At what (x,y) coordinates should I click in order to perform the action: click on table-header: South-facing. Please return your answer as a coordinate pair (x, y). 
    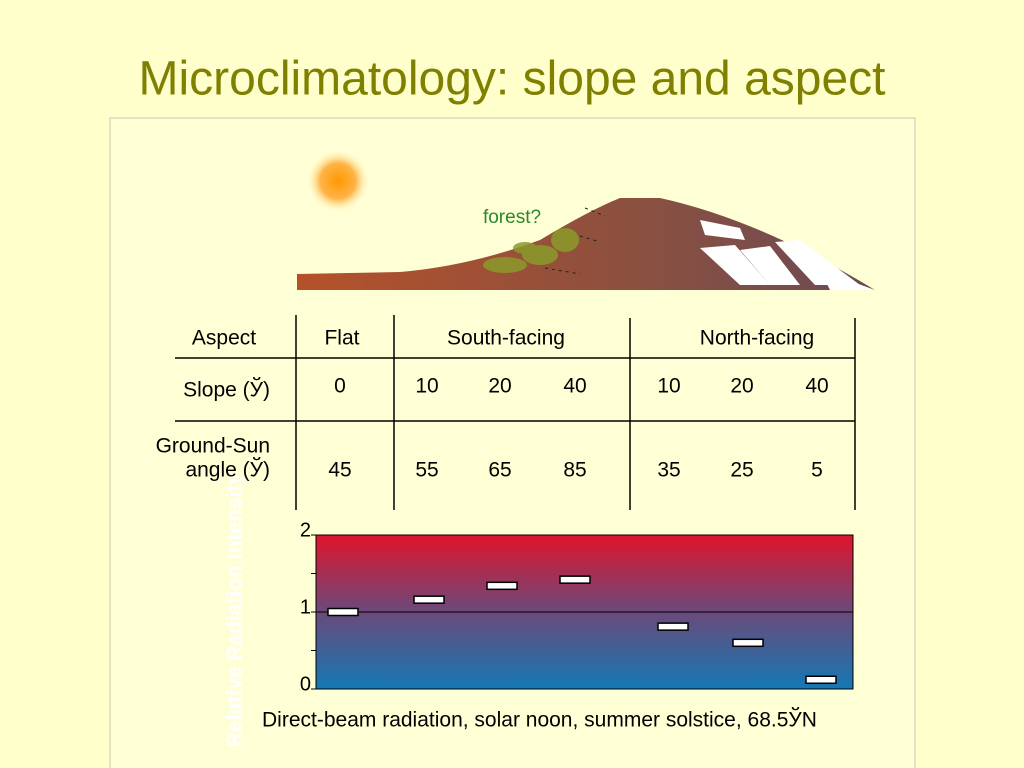
    Looking at the image, I should click on (506, 338).